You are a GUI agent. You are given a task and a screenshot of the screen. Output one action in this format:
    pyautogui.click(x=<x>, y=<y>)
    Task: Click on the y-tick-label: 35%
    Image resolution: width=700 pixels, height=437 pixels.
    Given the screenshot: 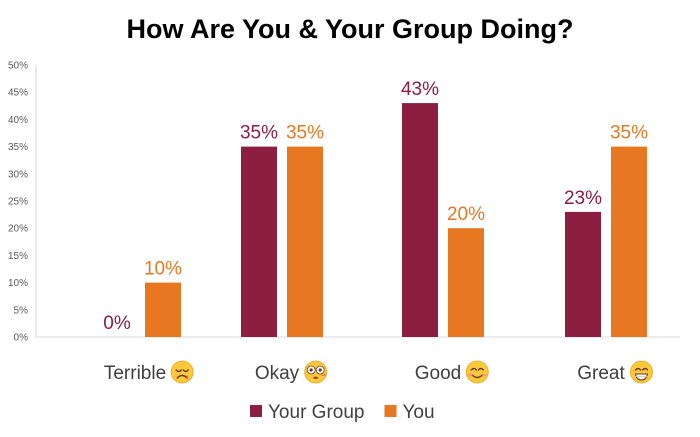 What is the action you would take?
    pyautogui.click(x=18, y=147)
    